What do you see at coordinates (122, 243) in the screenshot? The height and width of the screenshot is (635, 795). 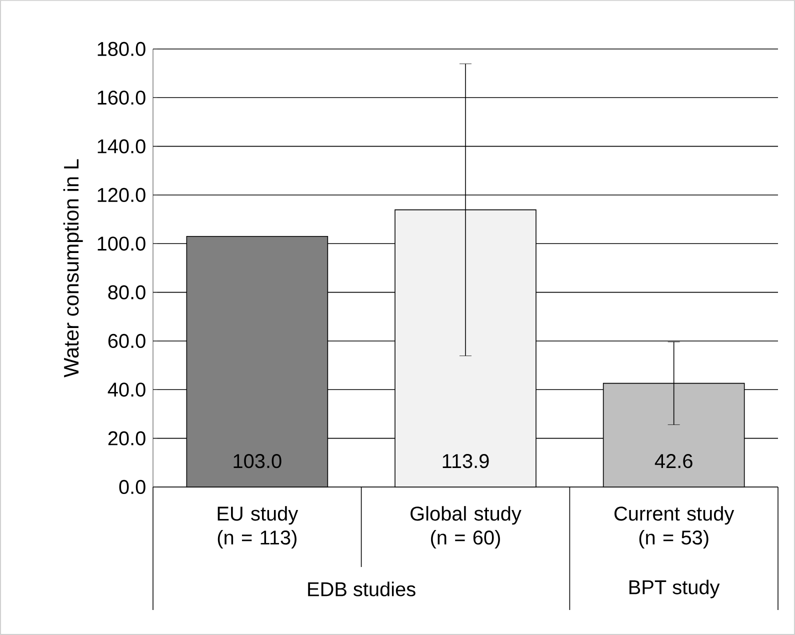 I see `y-tick-label: 100.0` at bounding box center [122, 243].